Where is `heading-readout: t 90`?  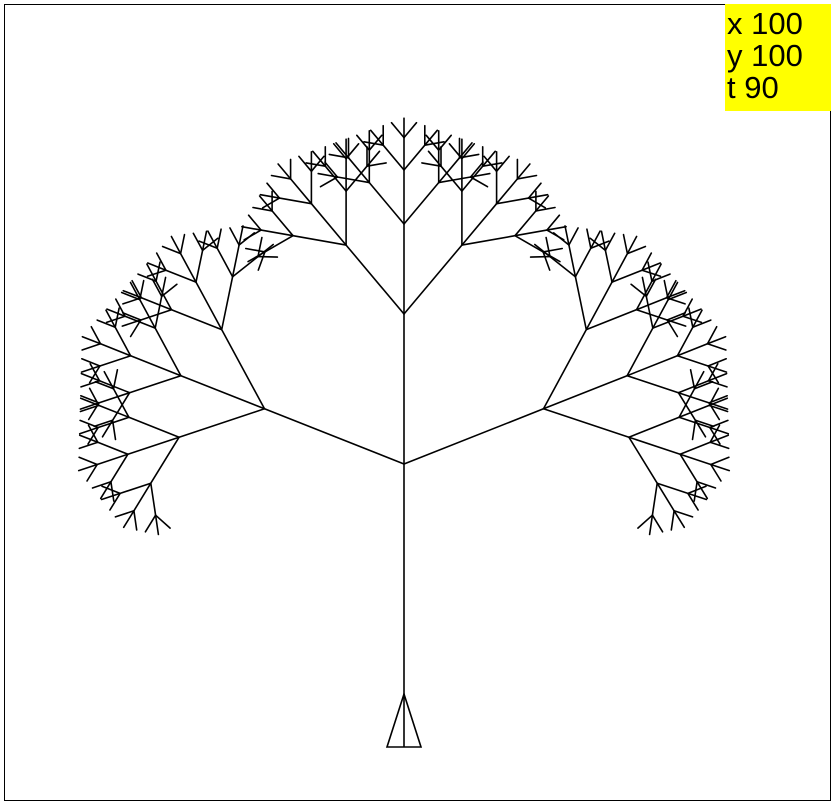 heading-readout: t 90 is located at coordinates (753, 87).